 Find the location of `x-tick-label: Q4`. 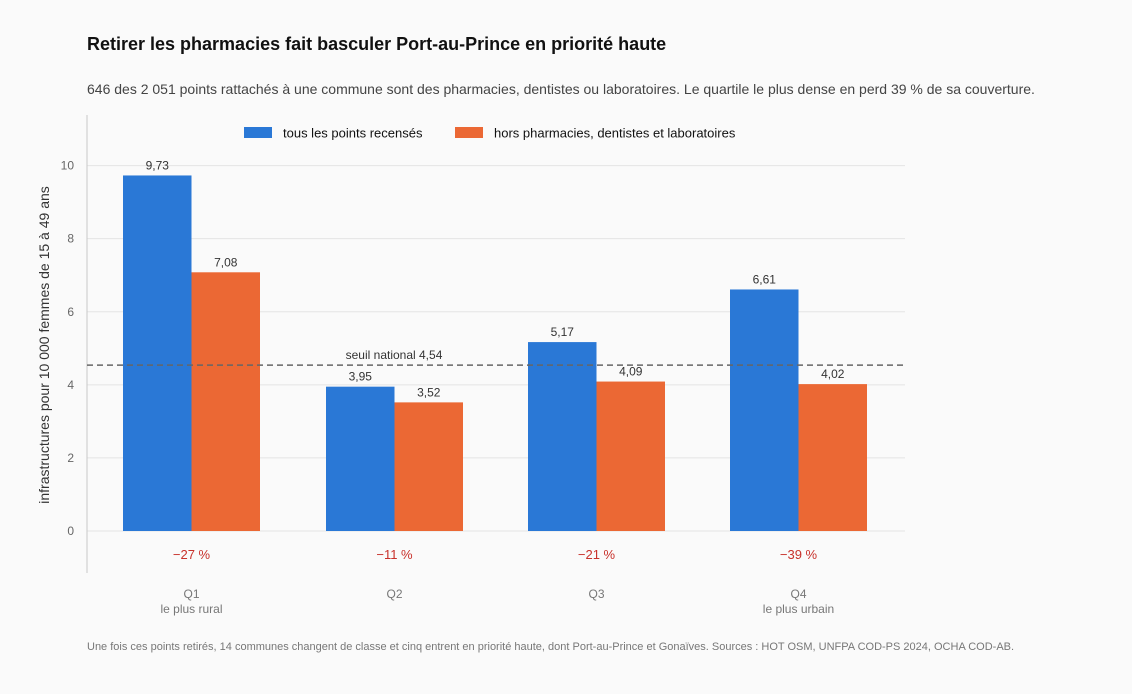

x-tick-label: Q4 is located at coordinates (798, 594).